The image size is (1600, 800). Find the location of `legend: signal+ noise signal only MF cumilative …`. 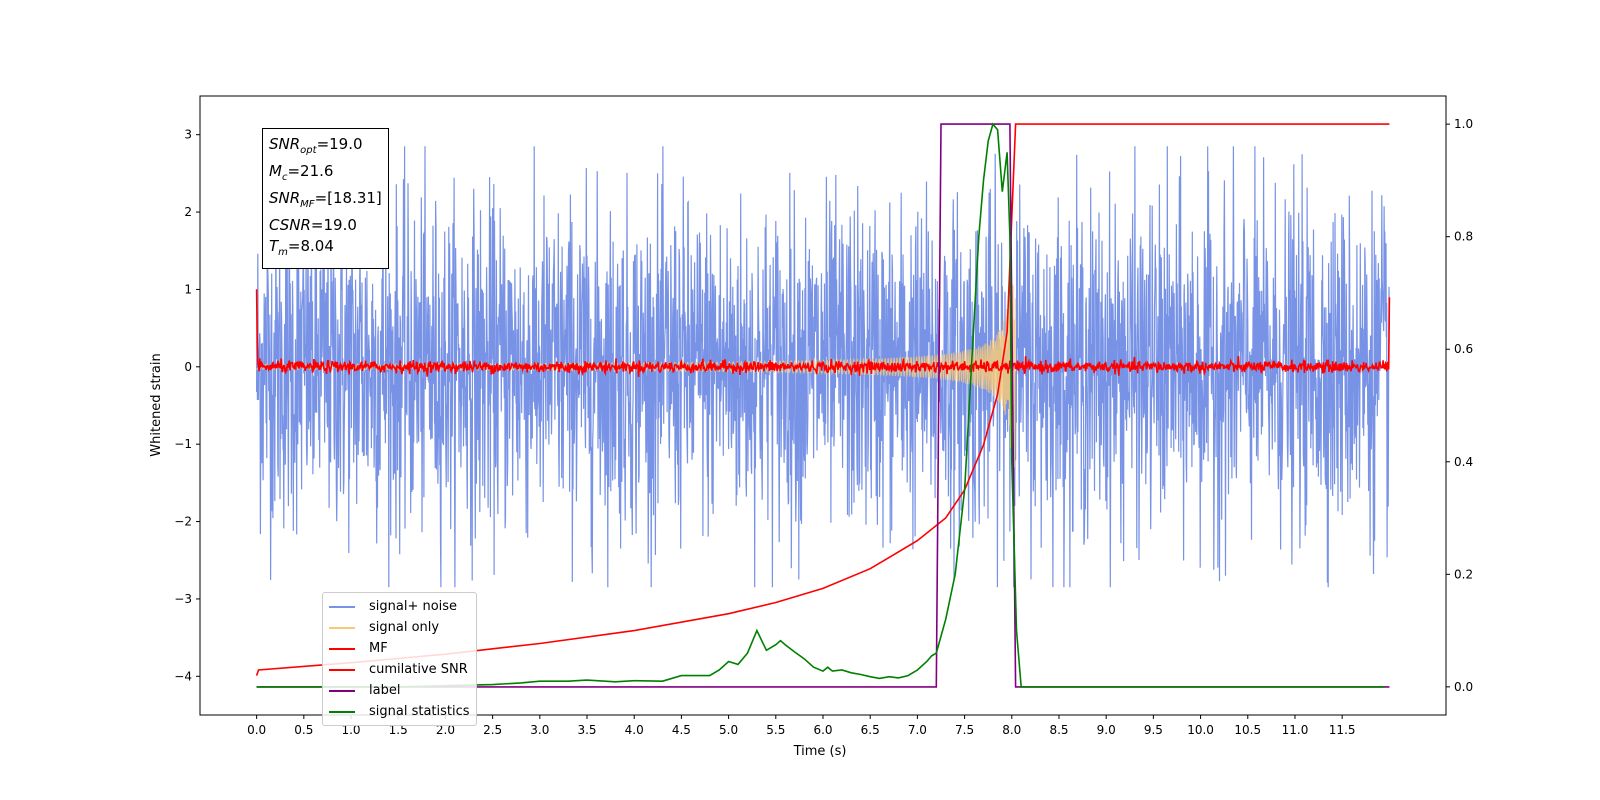

legend: signal+ noise signal only MF cumilative … is located at coordinates (399, 659).